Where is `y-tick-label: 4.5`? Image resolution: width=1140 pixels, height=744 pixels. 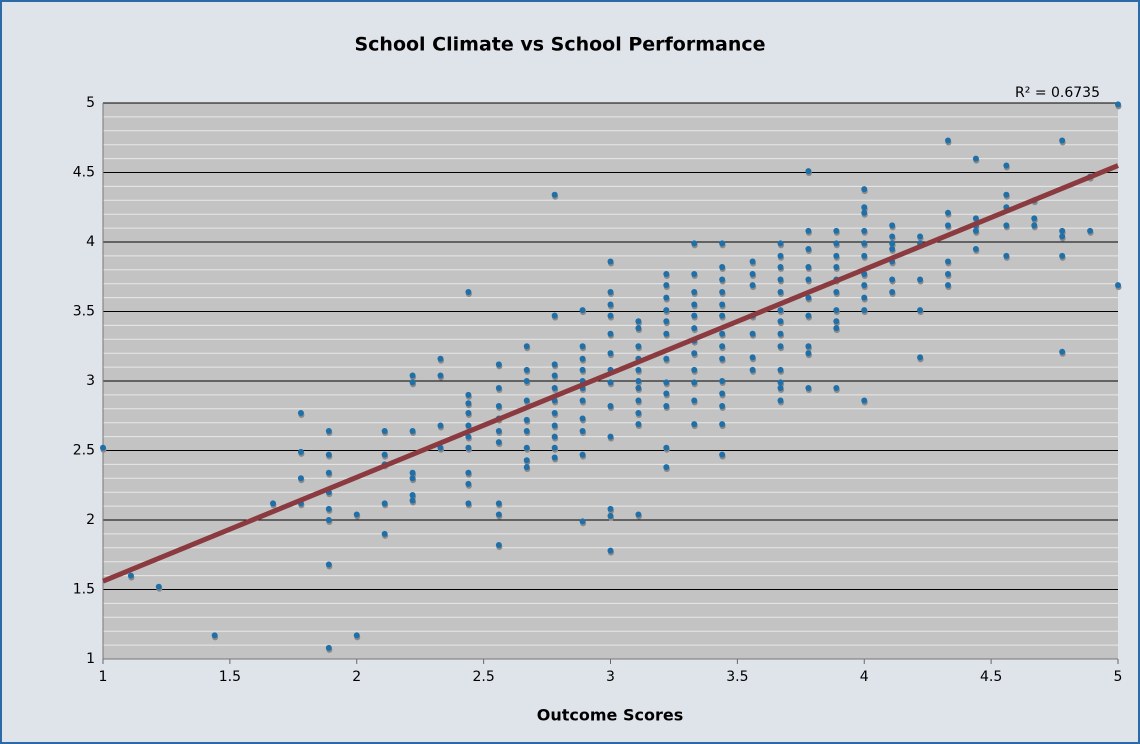 y-tick-label: 4.5 is located at coordinates (84, 173).